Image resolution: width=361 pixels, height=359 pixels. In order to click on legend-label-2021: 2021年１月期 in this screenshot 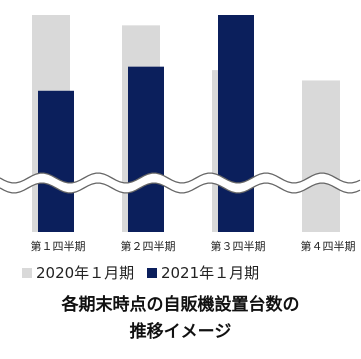, I will do `click(210, 273)`.